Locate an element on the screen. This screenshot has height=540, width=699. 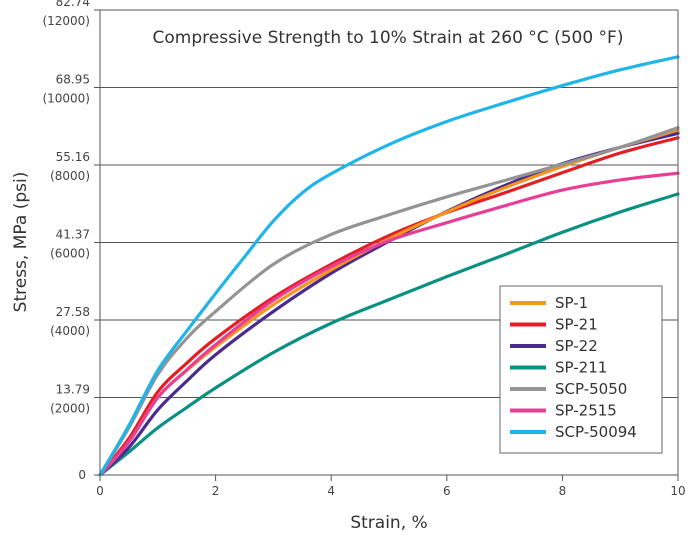
legend-label-sp-21: SP-21 is located at coordinates (576, 325).